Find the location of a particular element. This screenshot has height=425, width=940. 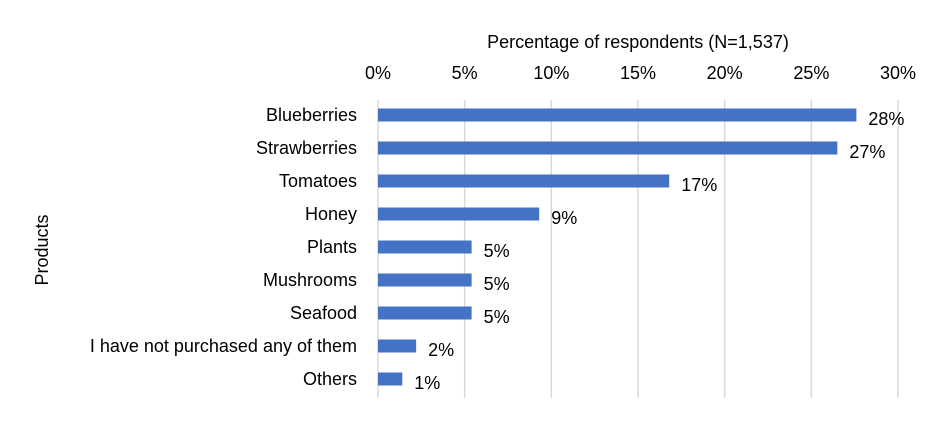

x-tick-label: 15% is located at coordinates (638, 73).